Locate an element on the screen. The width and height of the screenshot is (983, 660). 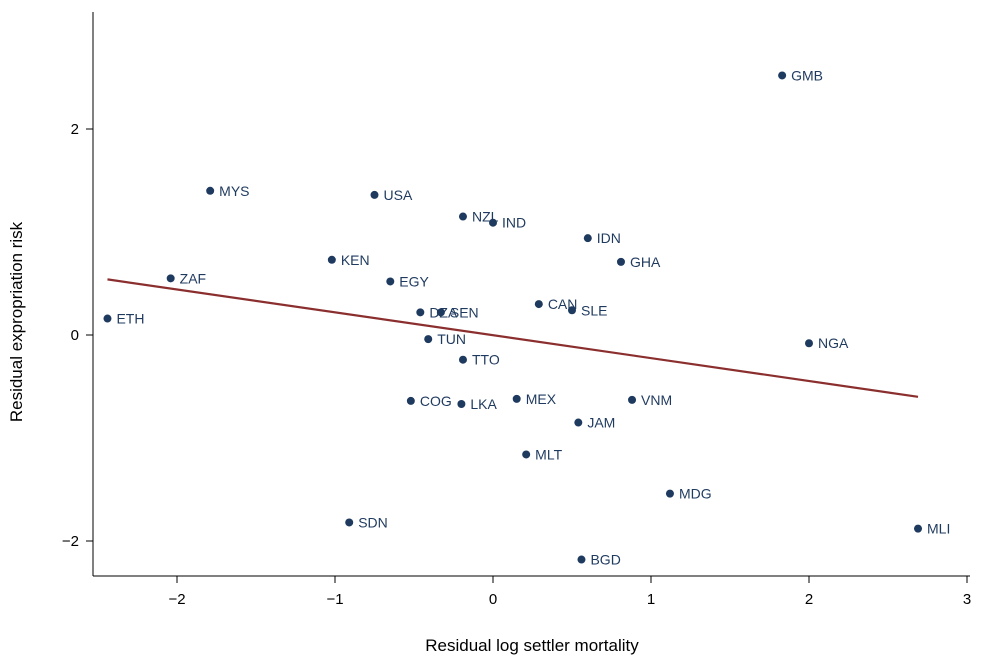
point-label: IND is located at coordinates (514, 223).